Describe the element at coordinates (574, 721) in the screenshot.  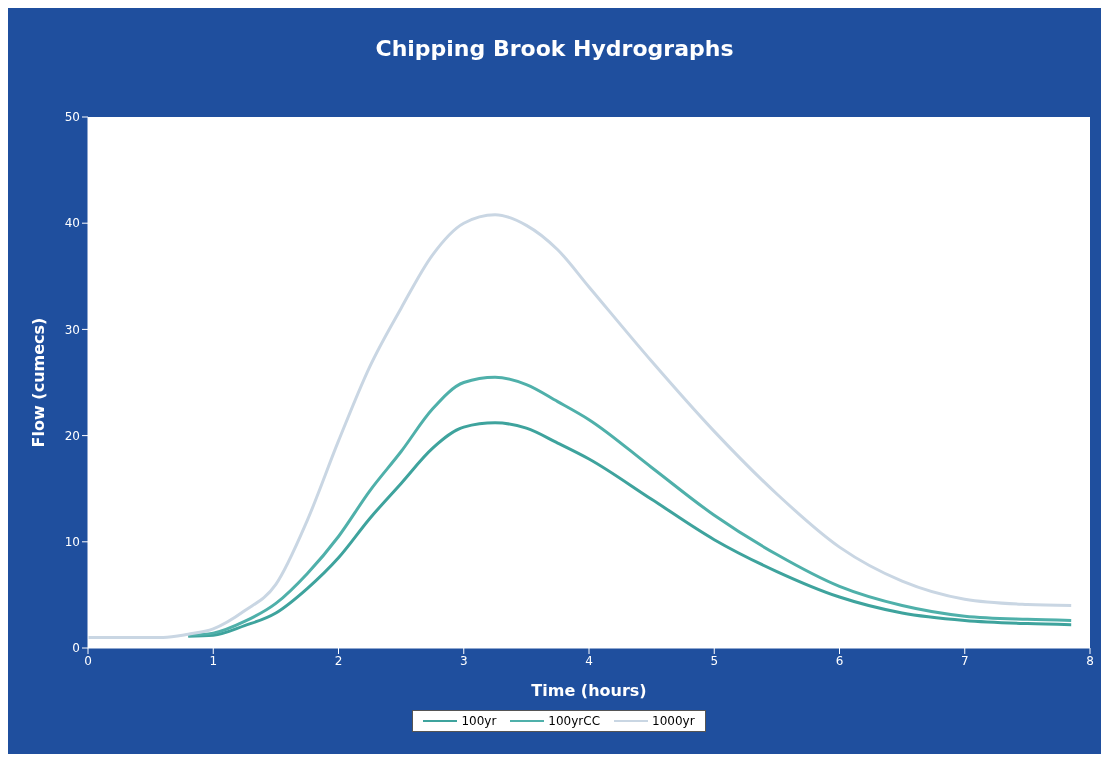
I see `legend-label: 100yrCC` at that location.